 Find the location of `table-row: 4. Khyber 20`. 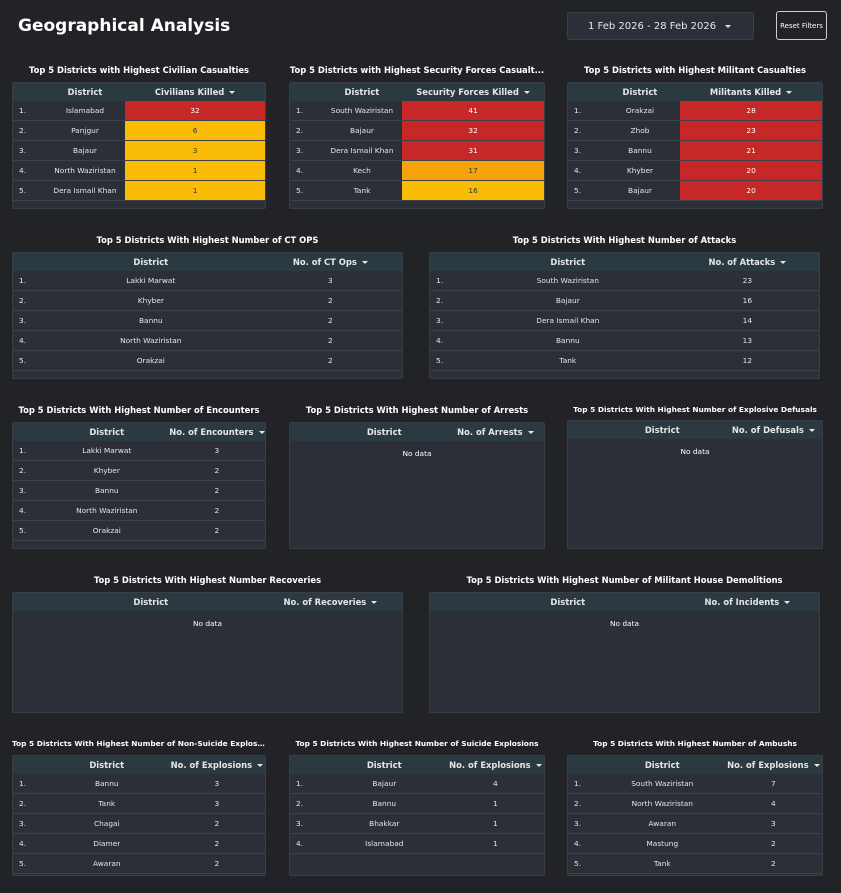

table-row: 4. Khyber 20 is located at coordinates (695, 171).